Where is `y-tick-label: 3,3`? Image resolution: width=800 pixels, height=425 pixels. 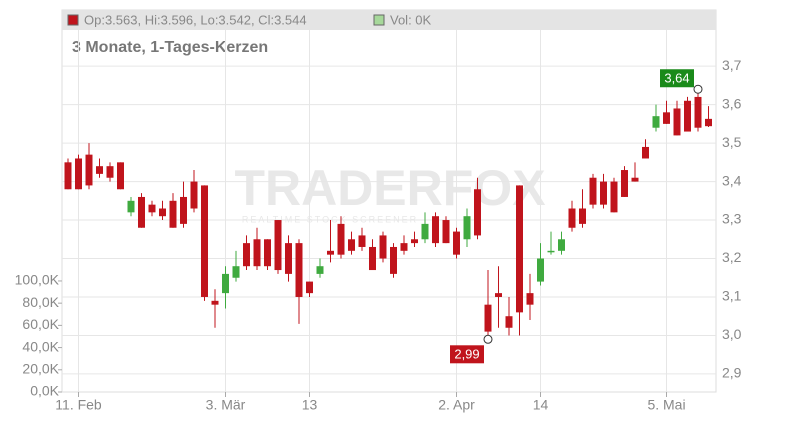
y-tick-label: 3,3 is located at coordinates (732, 219).